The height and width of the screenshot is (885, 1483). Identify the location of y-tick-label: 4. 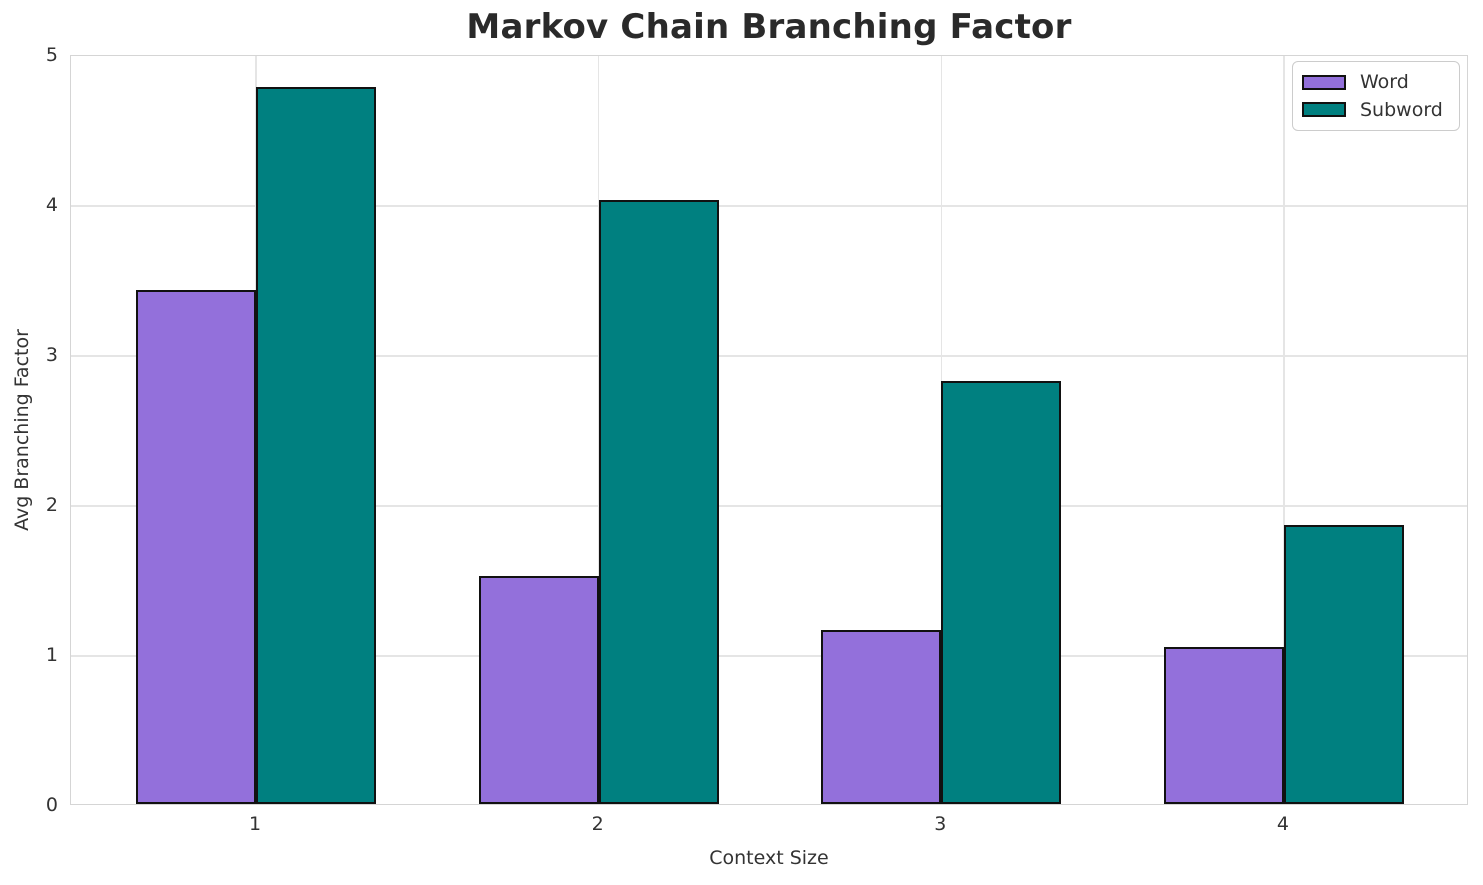
(51, 205).